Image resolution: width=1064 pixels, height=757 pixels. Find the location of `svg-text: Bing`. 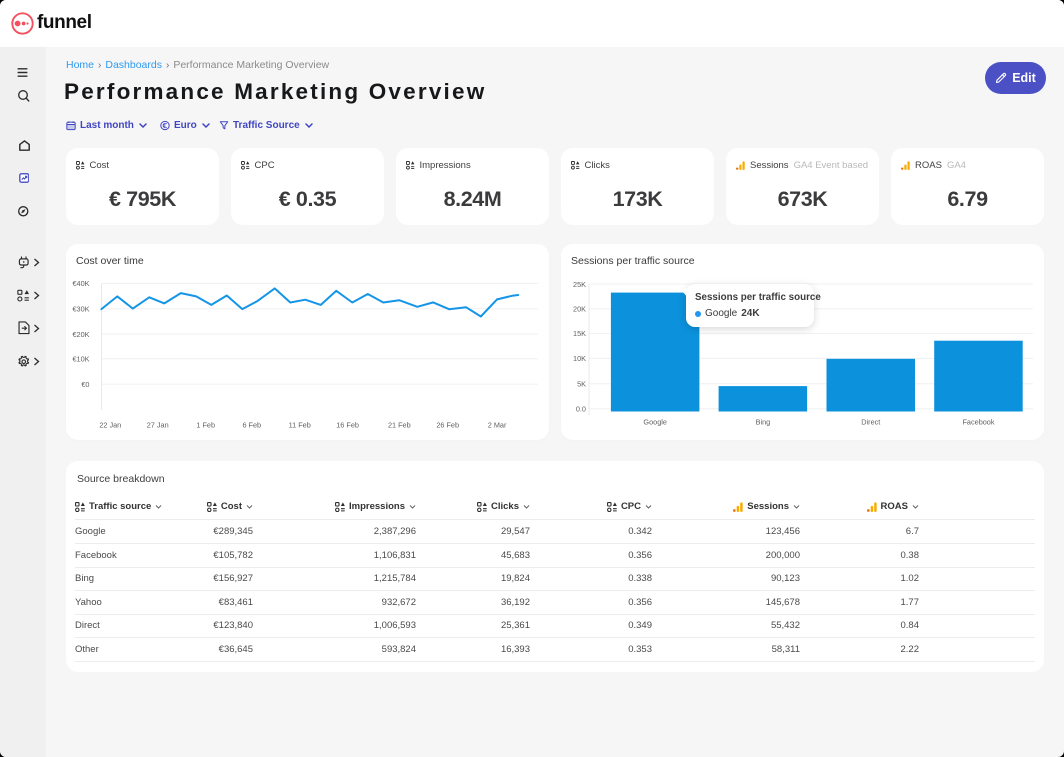

svg-text: Bing is located at coordinates (763, 422).